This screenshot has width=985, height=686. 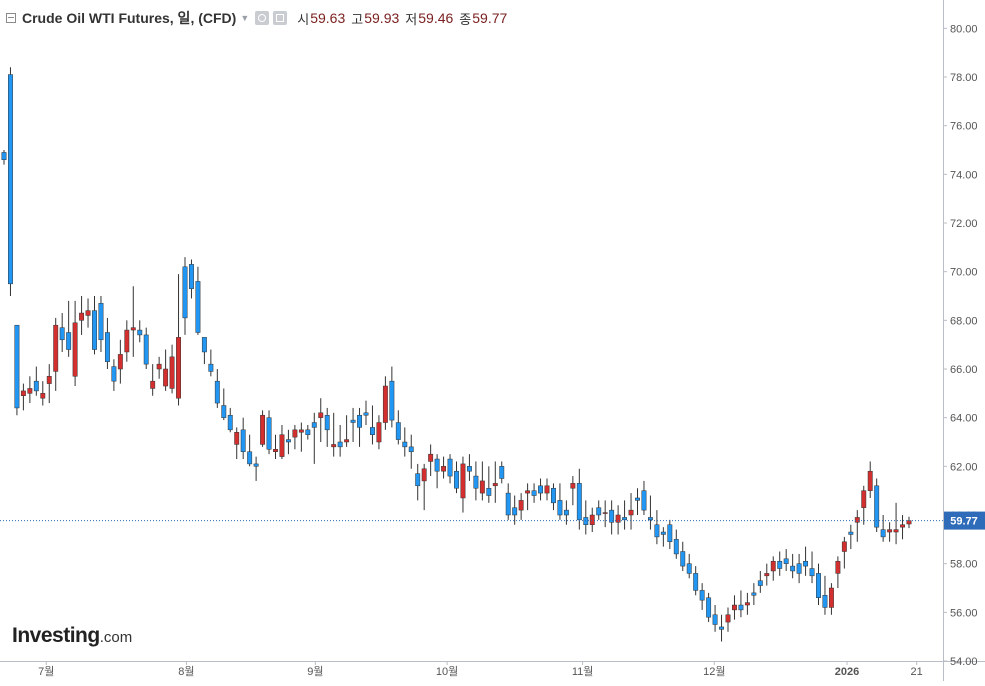 What do you see at coordinates (280, 18) in the screenshot?
I see `settings-icon` at bounding box center [280, 18].